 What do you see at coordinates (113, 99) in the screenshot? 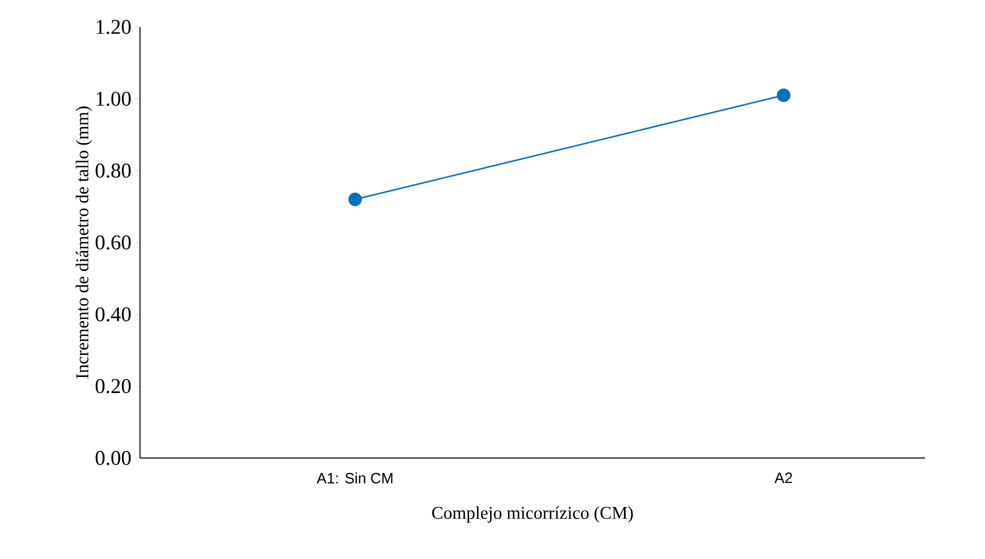
I see `y-tick-label: 1.00` at bounding box center [113, 99].